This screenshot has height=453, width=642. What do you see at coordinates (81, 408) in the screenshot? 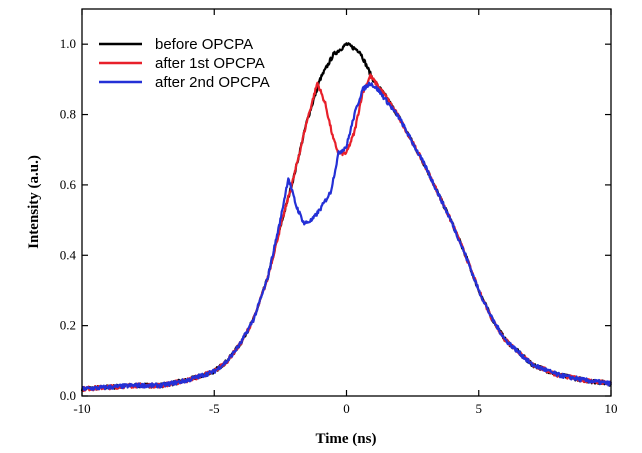
I see `x-tick-label: -10` at bounding box center [81, 408].